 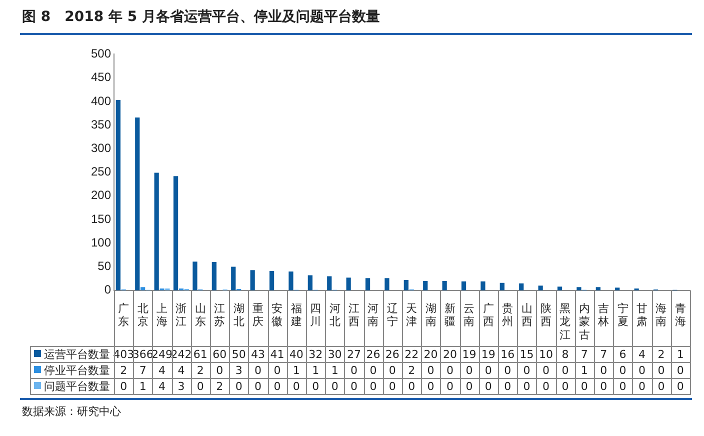 What do you see at coordinates (143, 354) in the screenshot?
I see `data-label: 366` at bounding box center [143, 354].